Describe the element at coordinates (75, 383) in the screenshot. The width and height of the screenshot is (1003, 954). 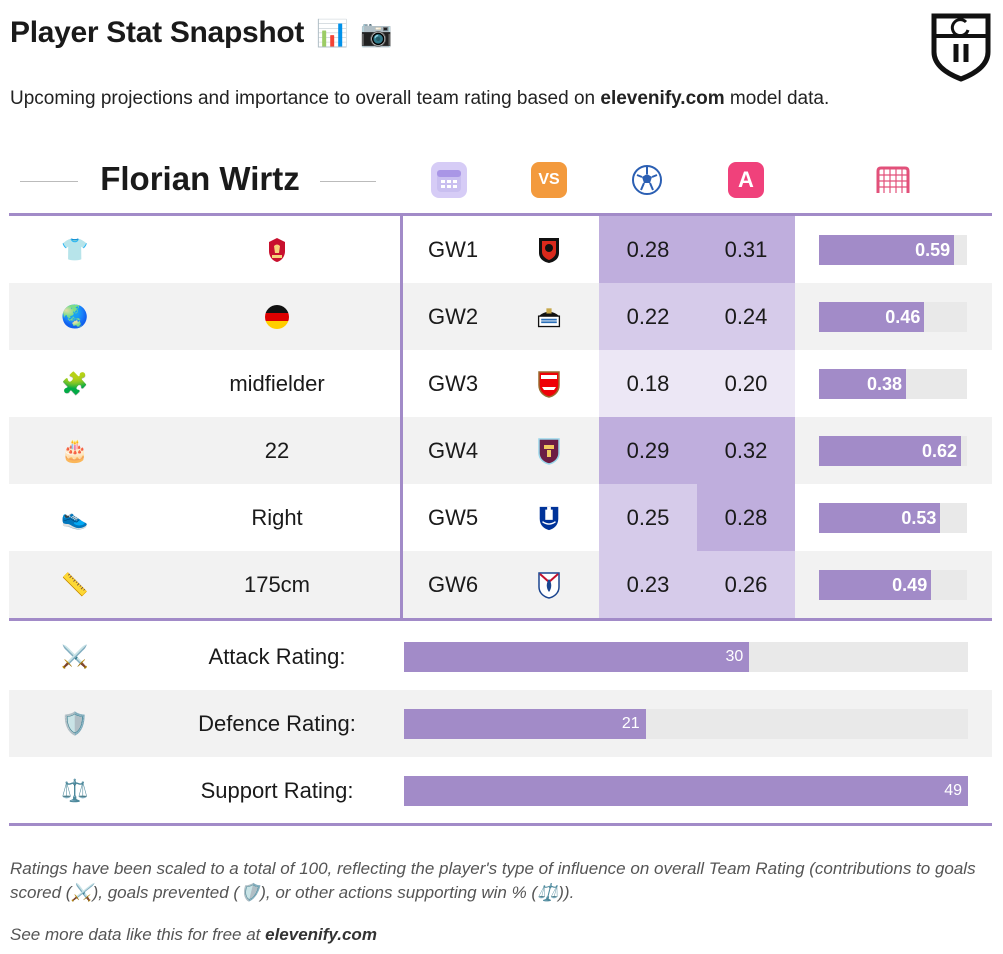
I see `puzzle-icon: 🧩` at that location.